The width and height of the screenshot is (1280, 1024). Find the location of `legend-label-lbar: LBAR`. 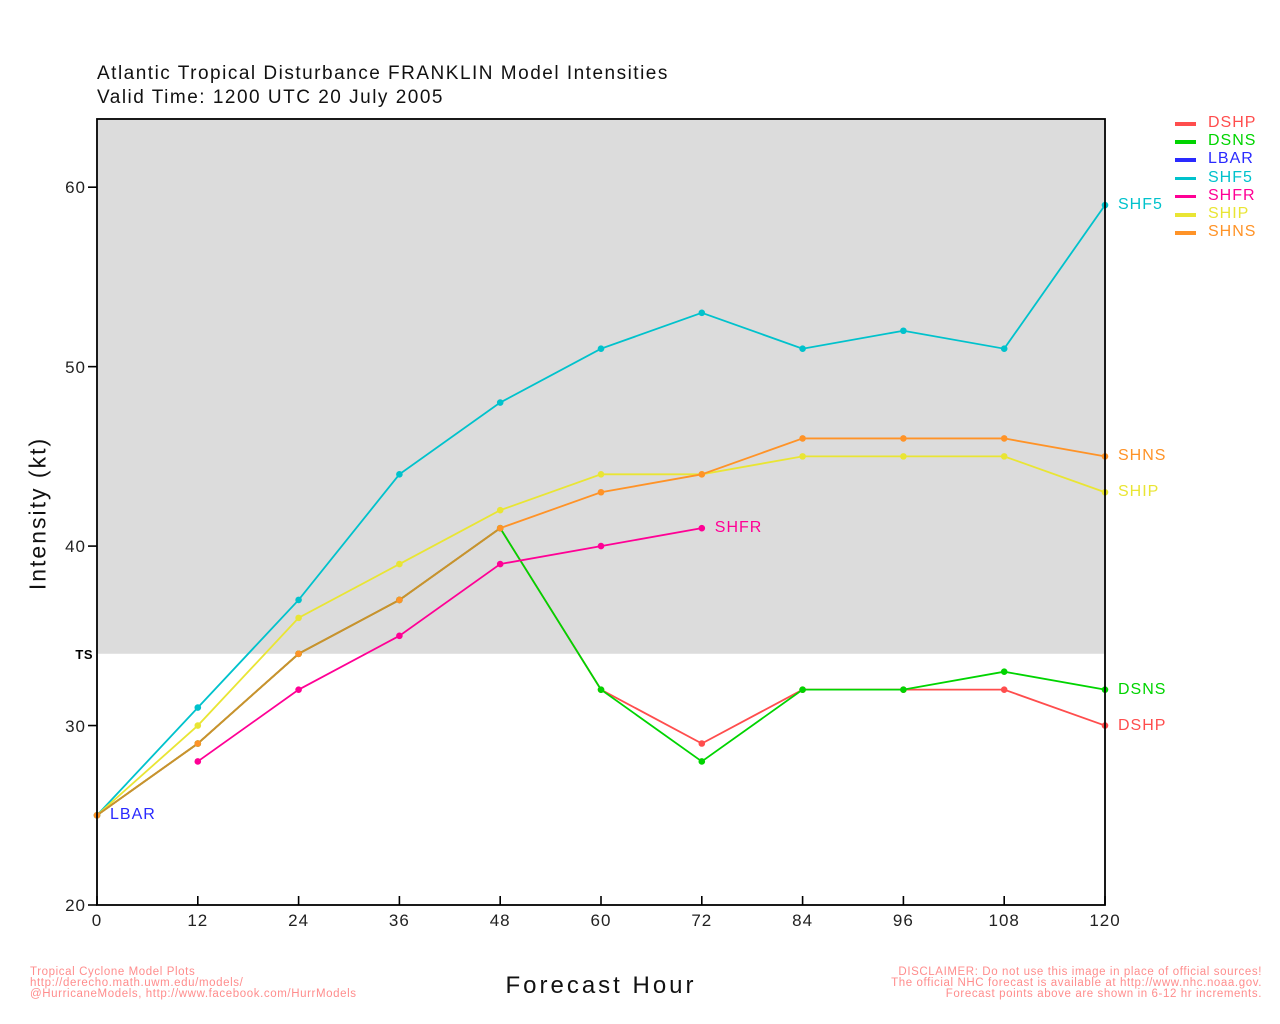

legend-label-lbar: LBAR is located at coordinates (1231, 159).